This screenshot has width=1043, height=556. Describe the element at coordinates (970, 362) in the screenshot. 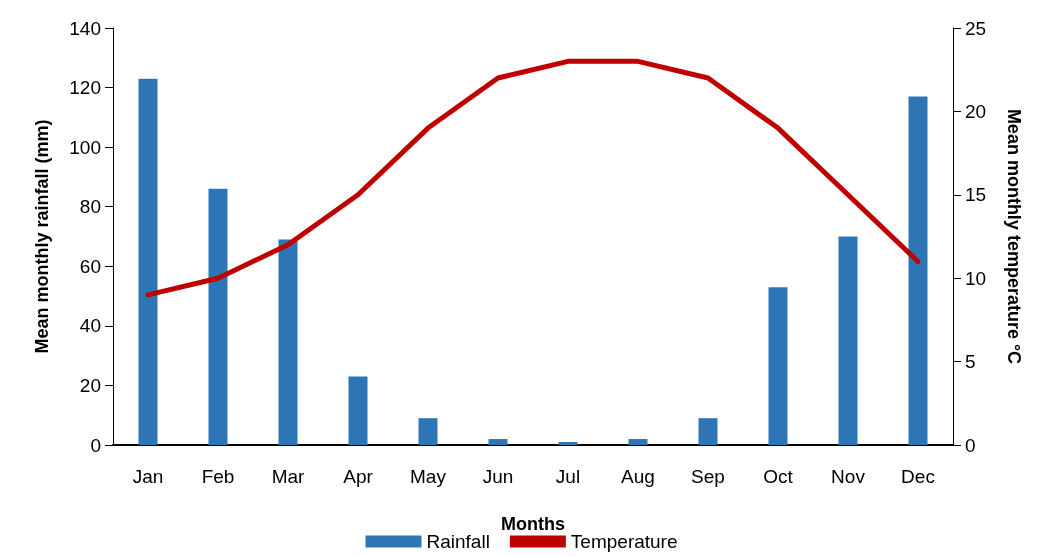

I see `y2-tick-label: 5` at that location.